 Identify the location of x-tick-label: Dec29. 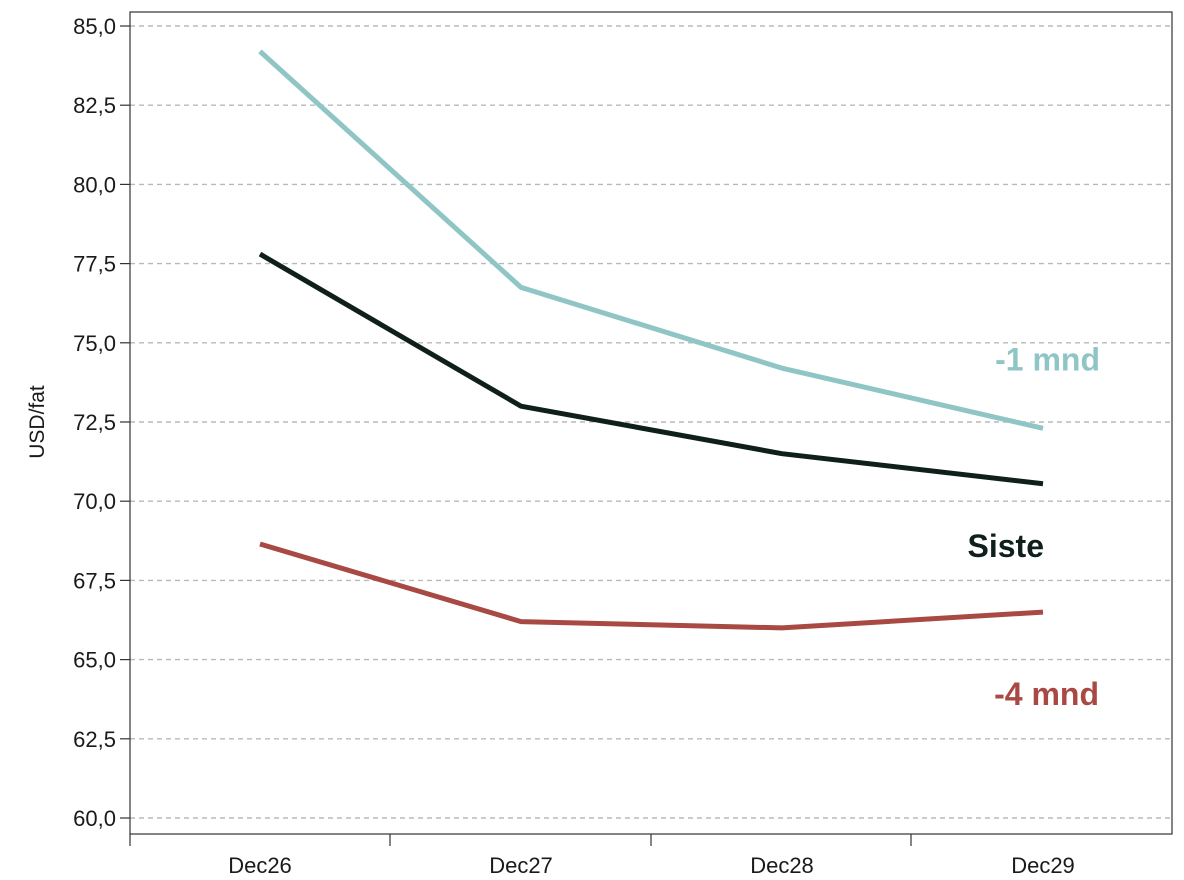
(1043, 865).